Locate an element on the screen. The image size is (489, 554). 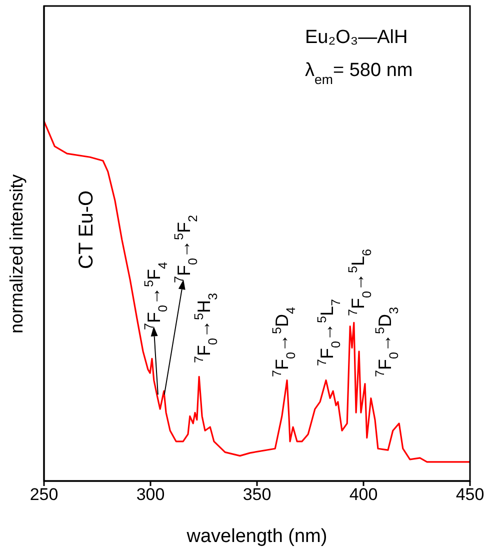
x-tick-label: 400 is located at coordinates (363, 494).